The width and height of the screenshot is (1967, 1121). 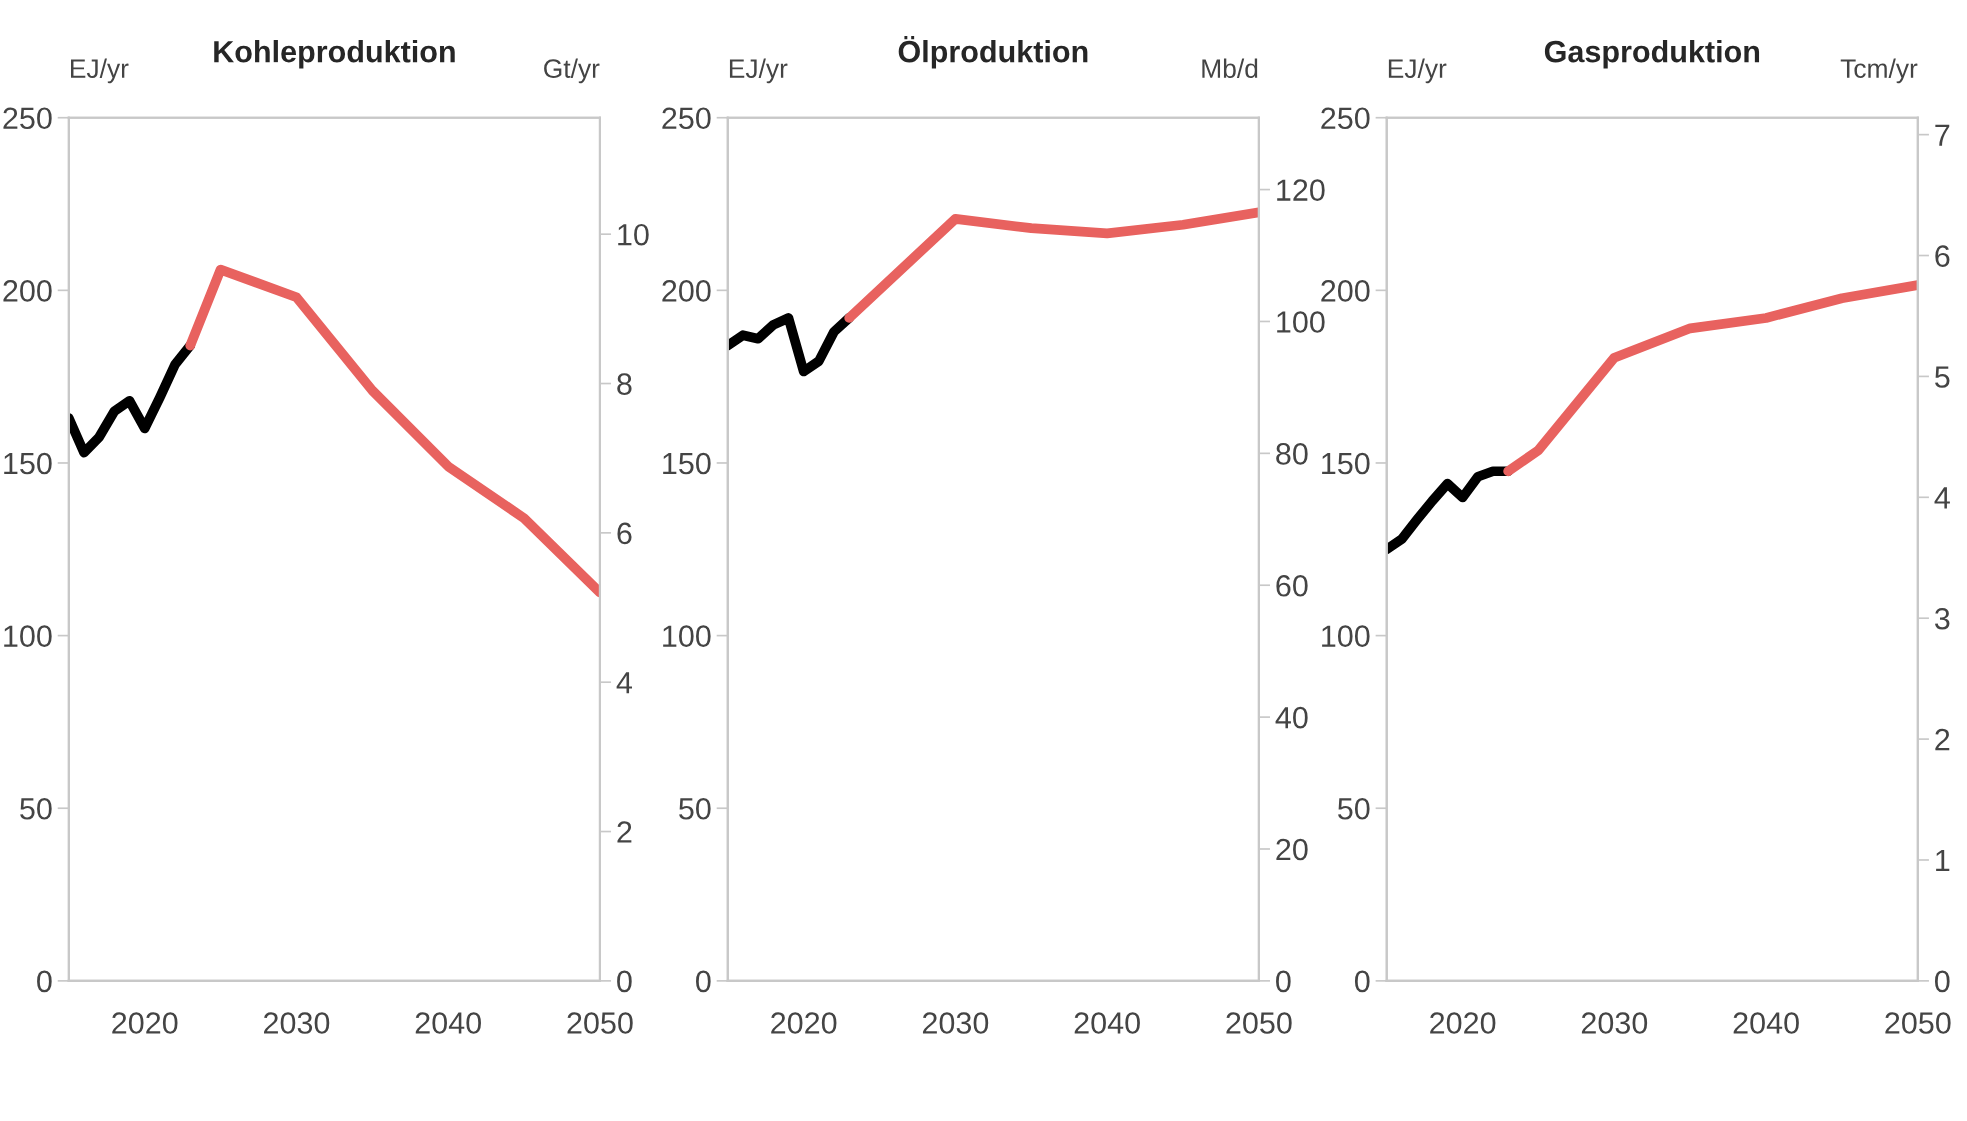 I want to click on y2-tick-label: 40, so click(x=1291, y=717).